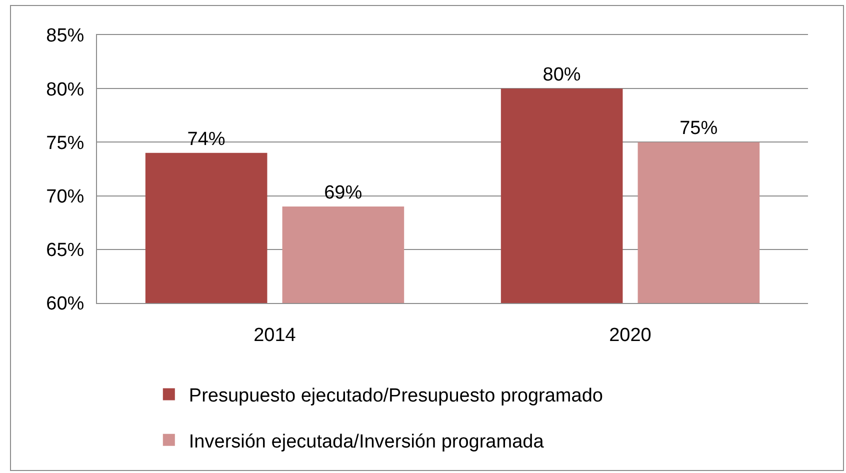 Image resolution: width=846 pixels, height=473 pixels. I want to click on x-tick-label: 2020, so click(630, 335).